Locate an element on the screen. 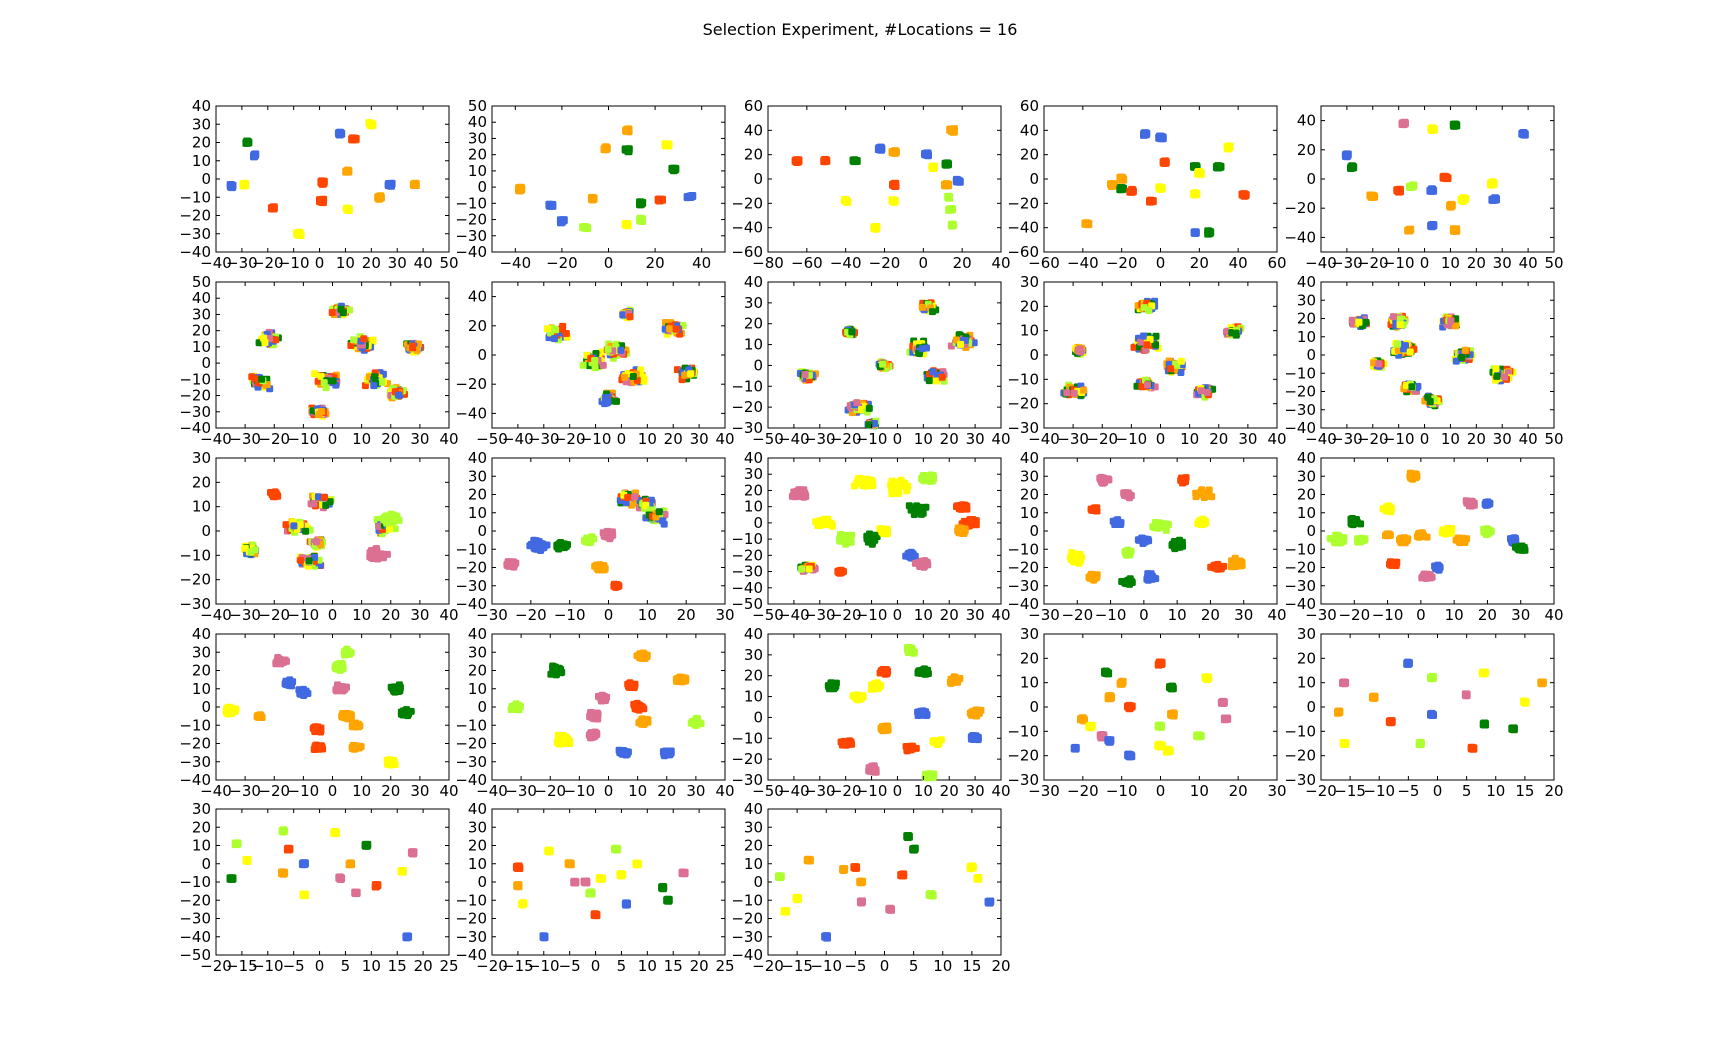 The image size is (1721, 1058). y-tick-label: −20 is located at coordinates (195, 580).